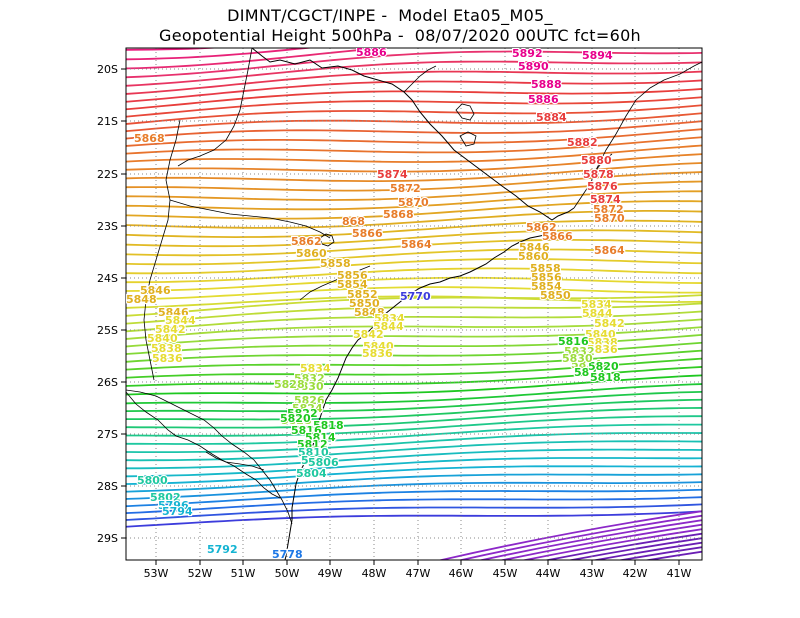 Image resolution: width=800 pixels, height=618 pixels. What do you see at coordinates (107, 69) in the screenshot?
I see `y-tick-label: 20S` at bounding box center [107, 69].